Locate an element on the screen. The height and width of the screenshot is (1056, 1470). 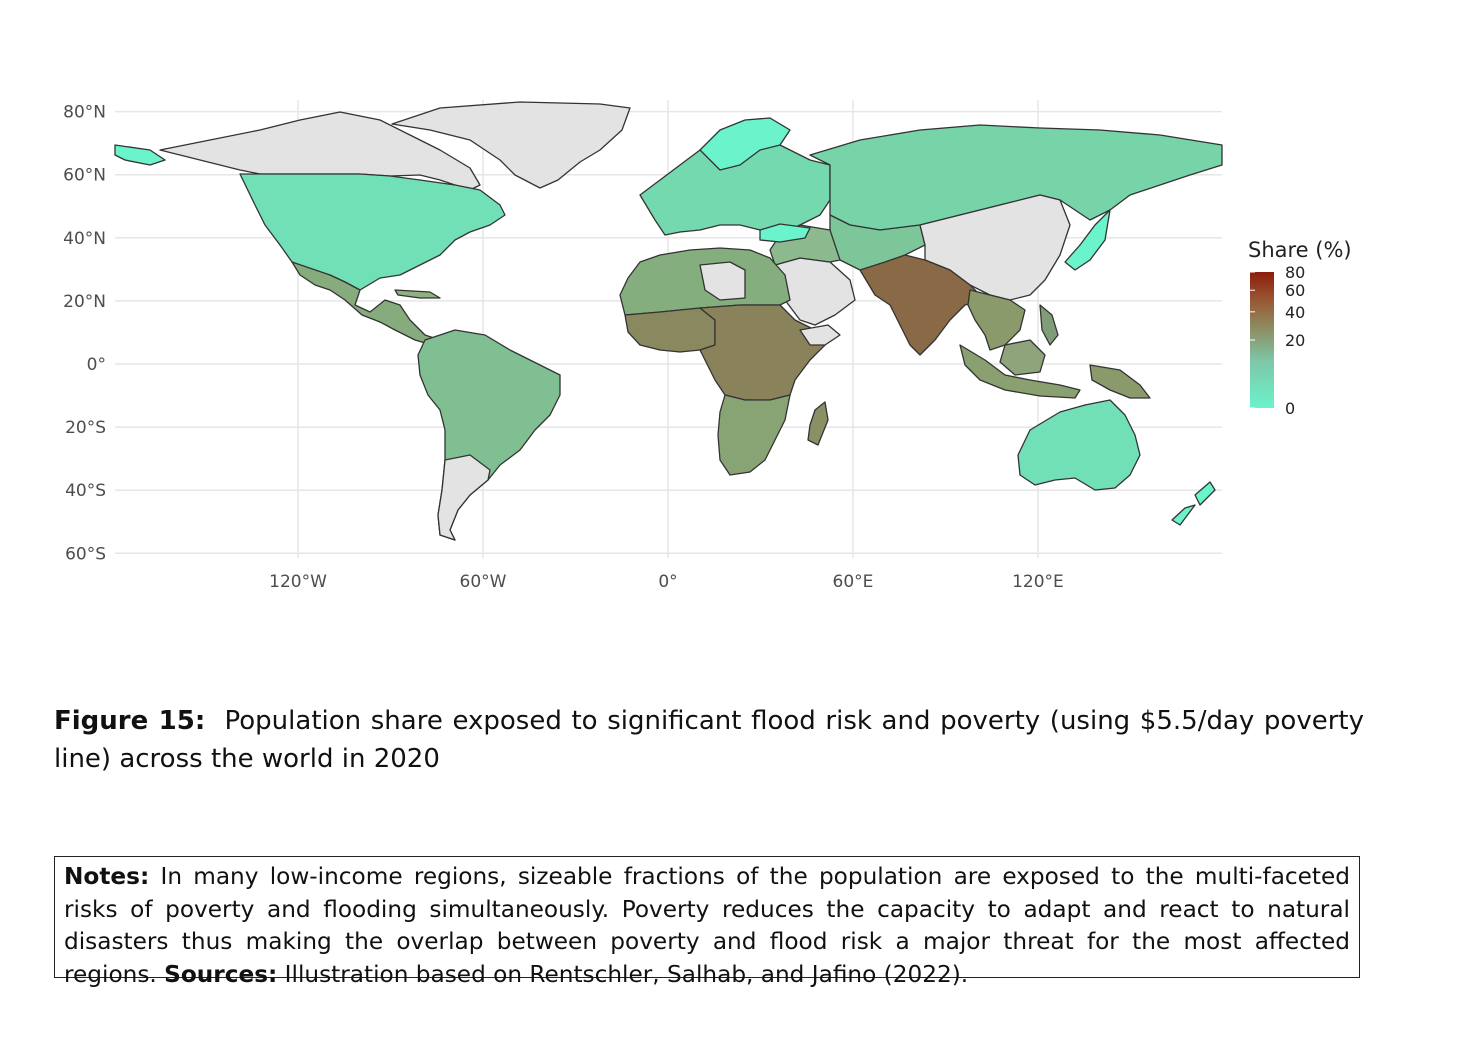
legend-tick-label: 80 is located at coordinates (1295, 272).